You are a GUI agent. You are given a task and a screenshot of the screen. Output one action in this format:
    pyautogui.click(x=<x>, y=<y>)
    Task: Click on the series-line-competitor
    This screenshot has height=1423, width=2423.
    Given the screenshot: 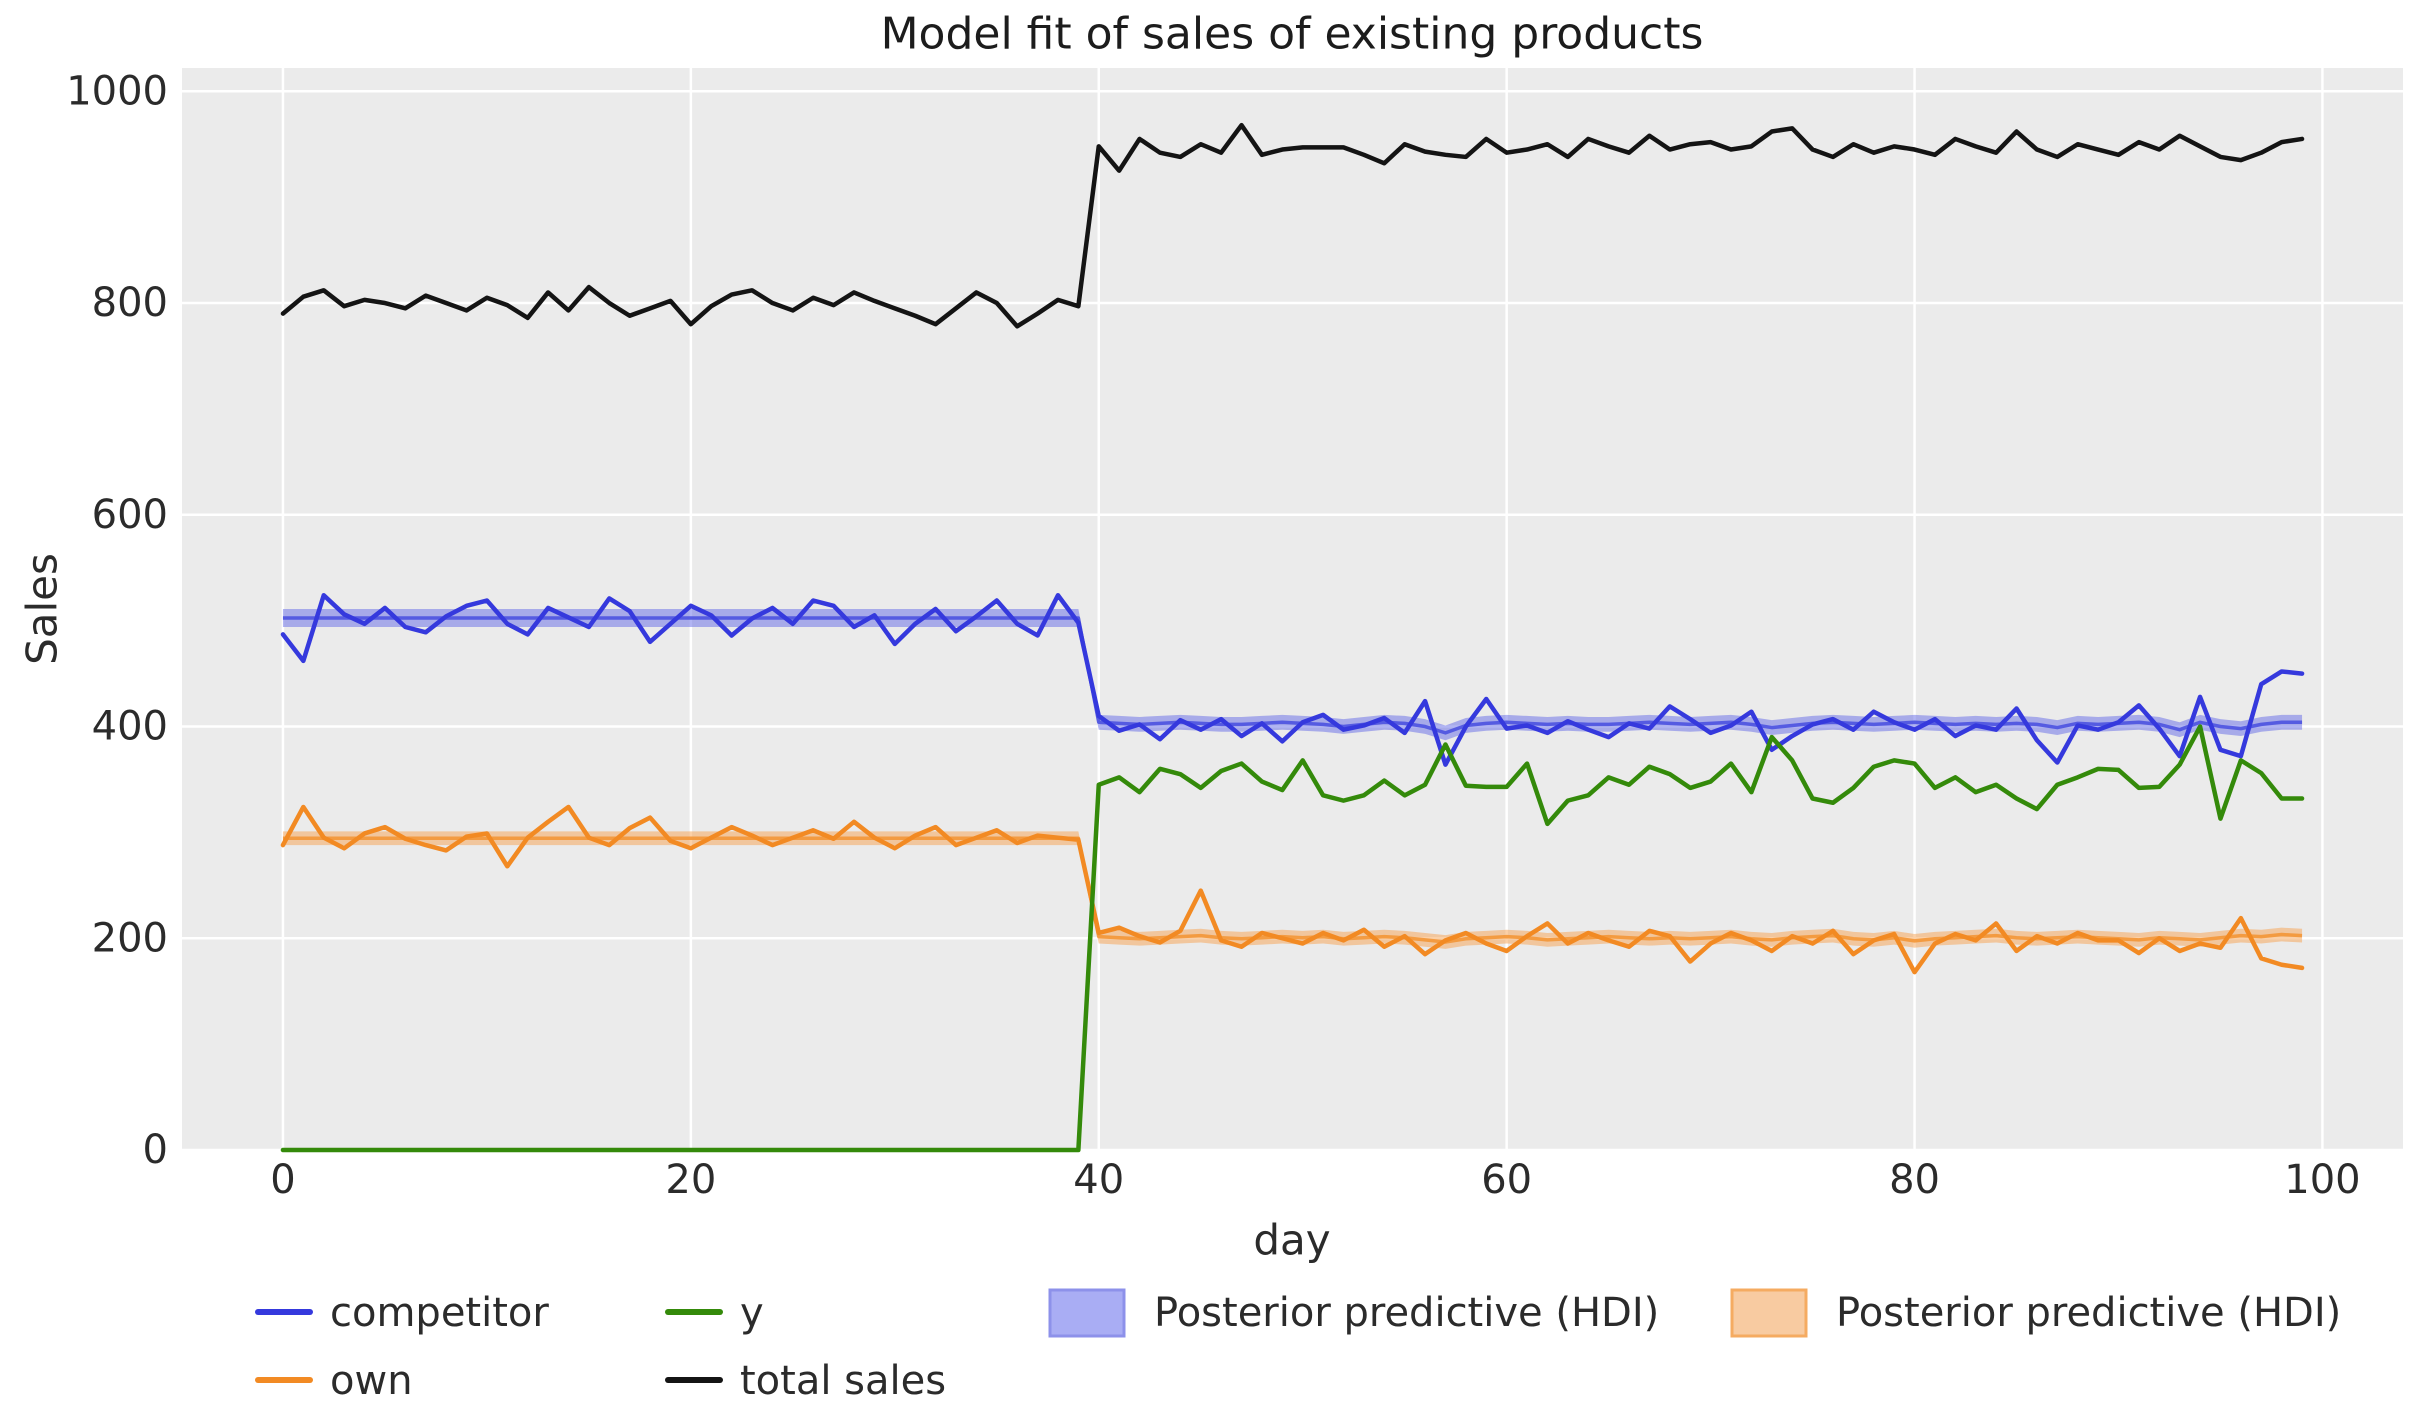 What is the action you would take?
    pyautogui.click(x=1292, y=679)
    